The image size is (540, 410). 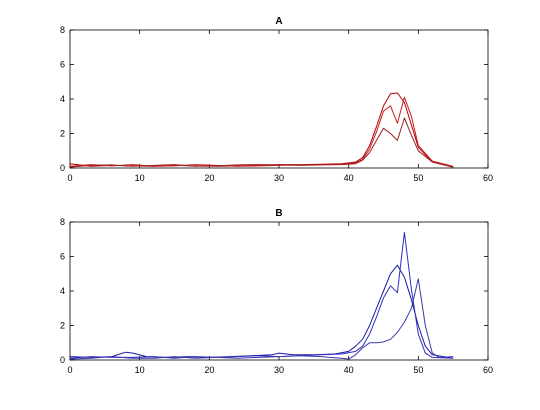 I want to click on series-group, so click(x=261, y=130).